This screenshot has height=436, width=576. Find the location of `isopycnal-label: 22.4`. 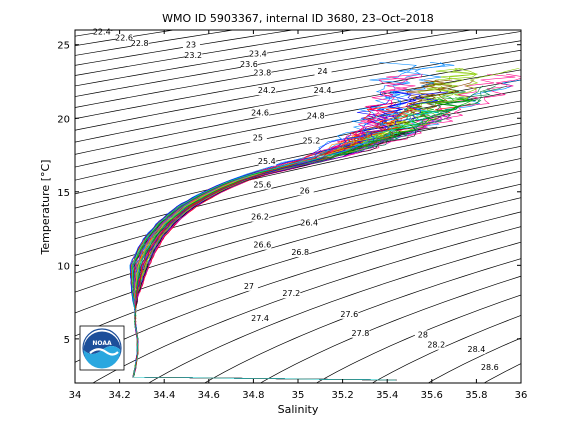

isopycnal-label: 22.4 is located at coordinates (102, 31).